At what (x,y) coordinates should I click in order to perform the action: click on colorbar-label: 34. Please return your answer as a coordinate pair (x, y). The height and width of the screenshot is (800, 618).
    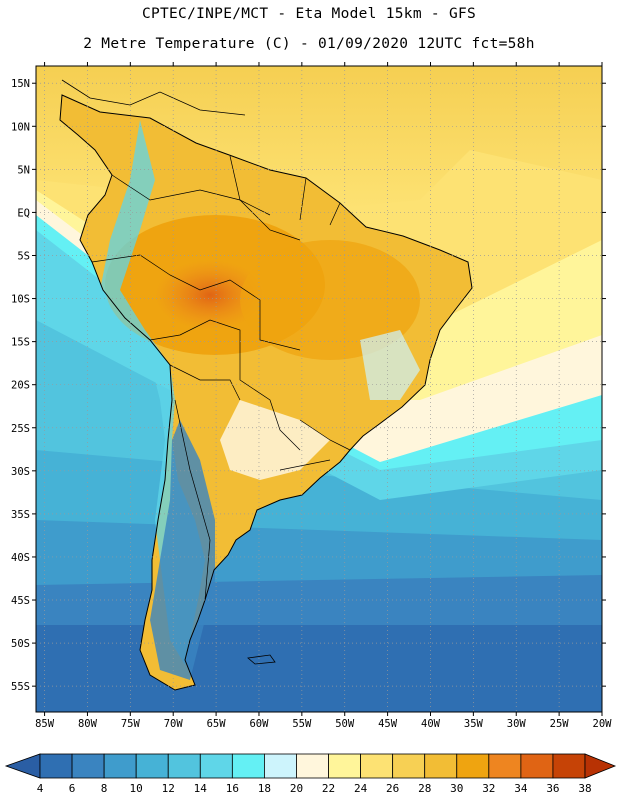
    Looking at the image, I should click on (521, 788).